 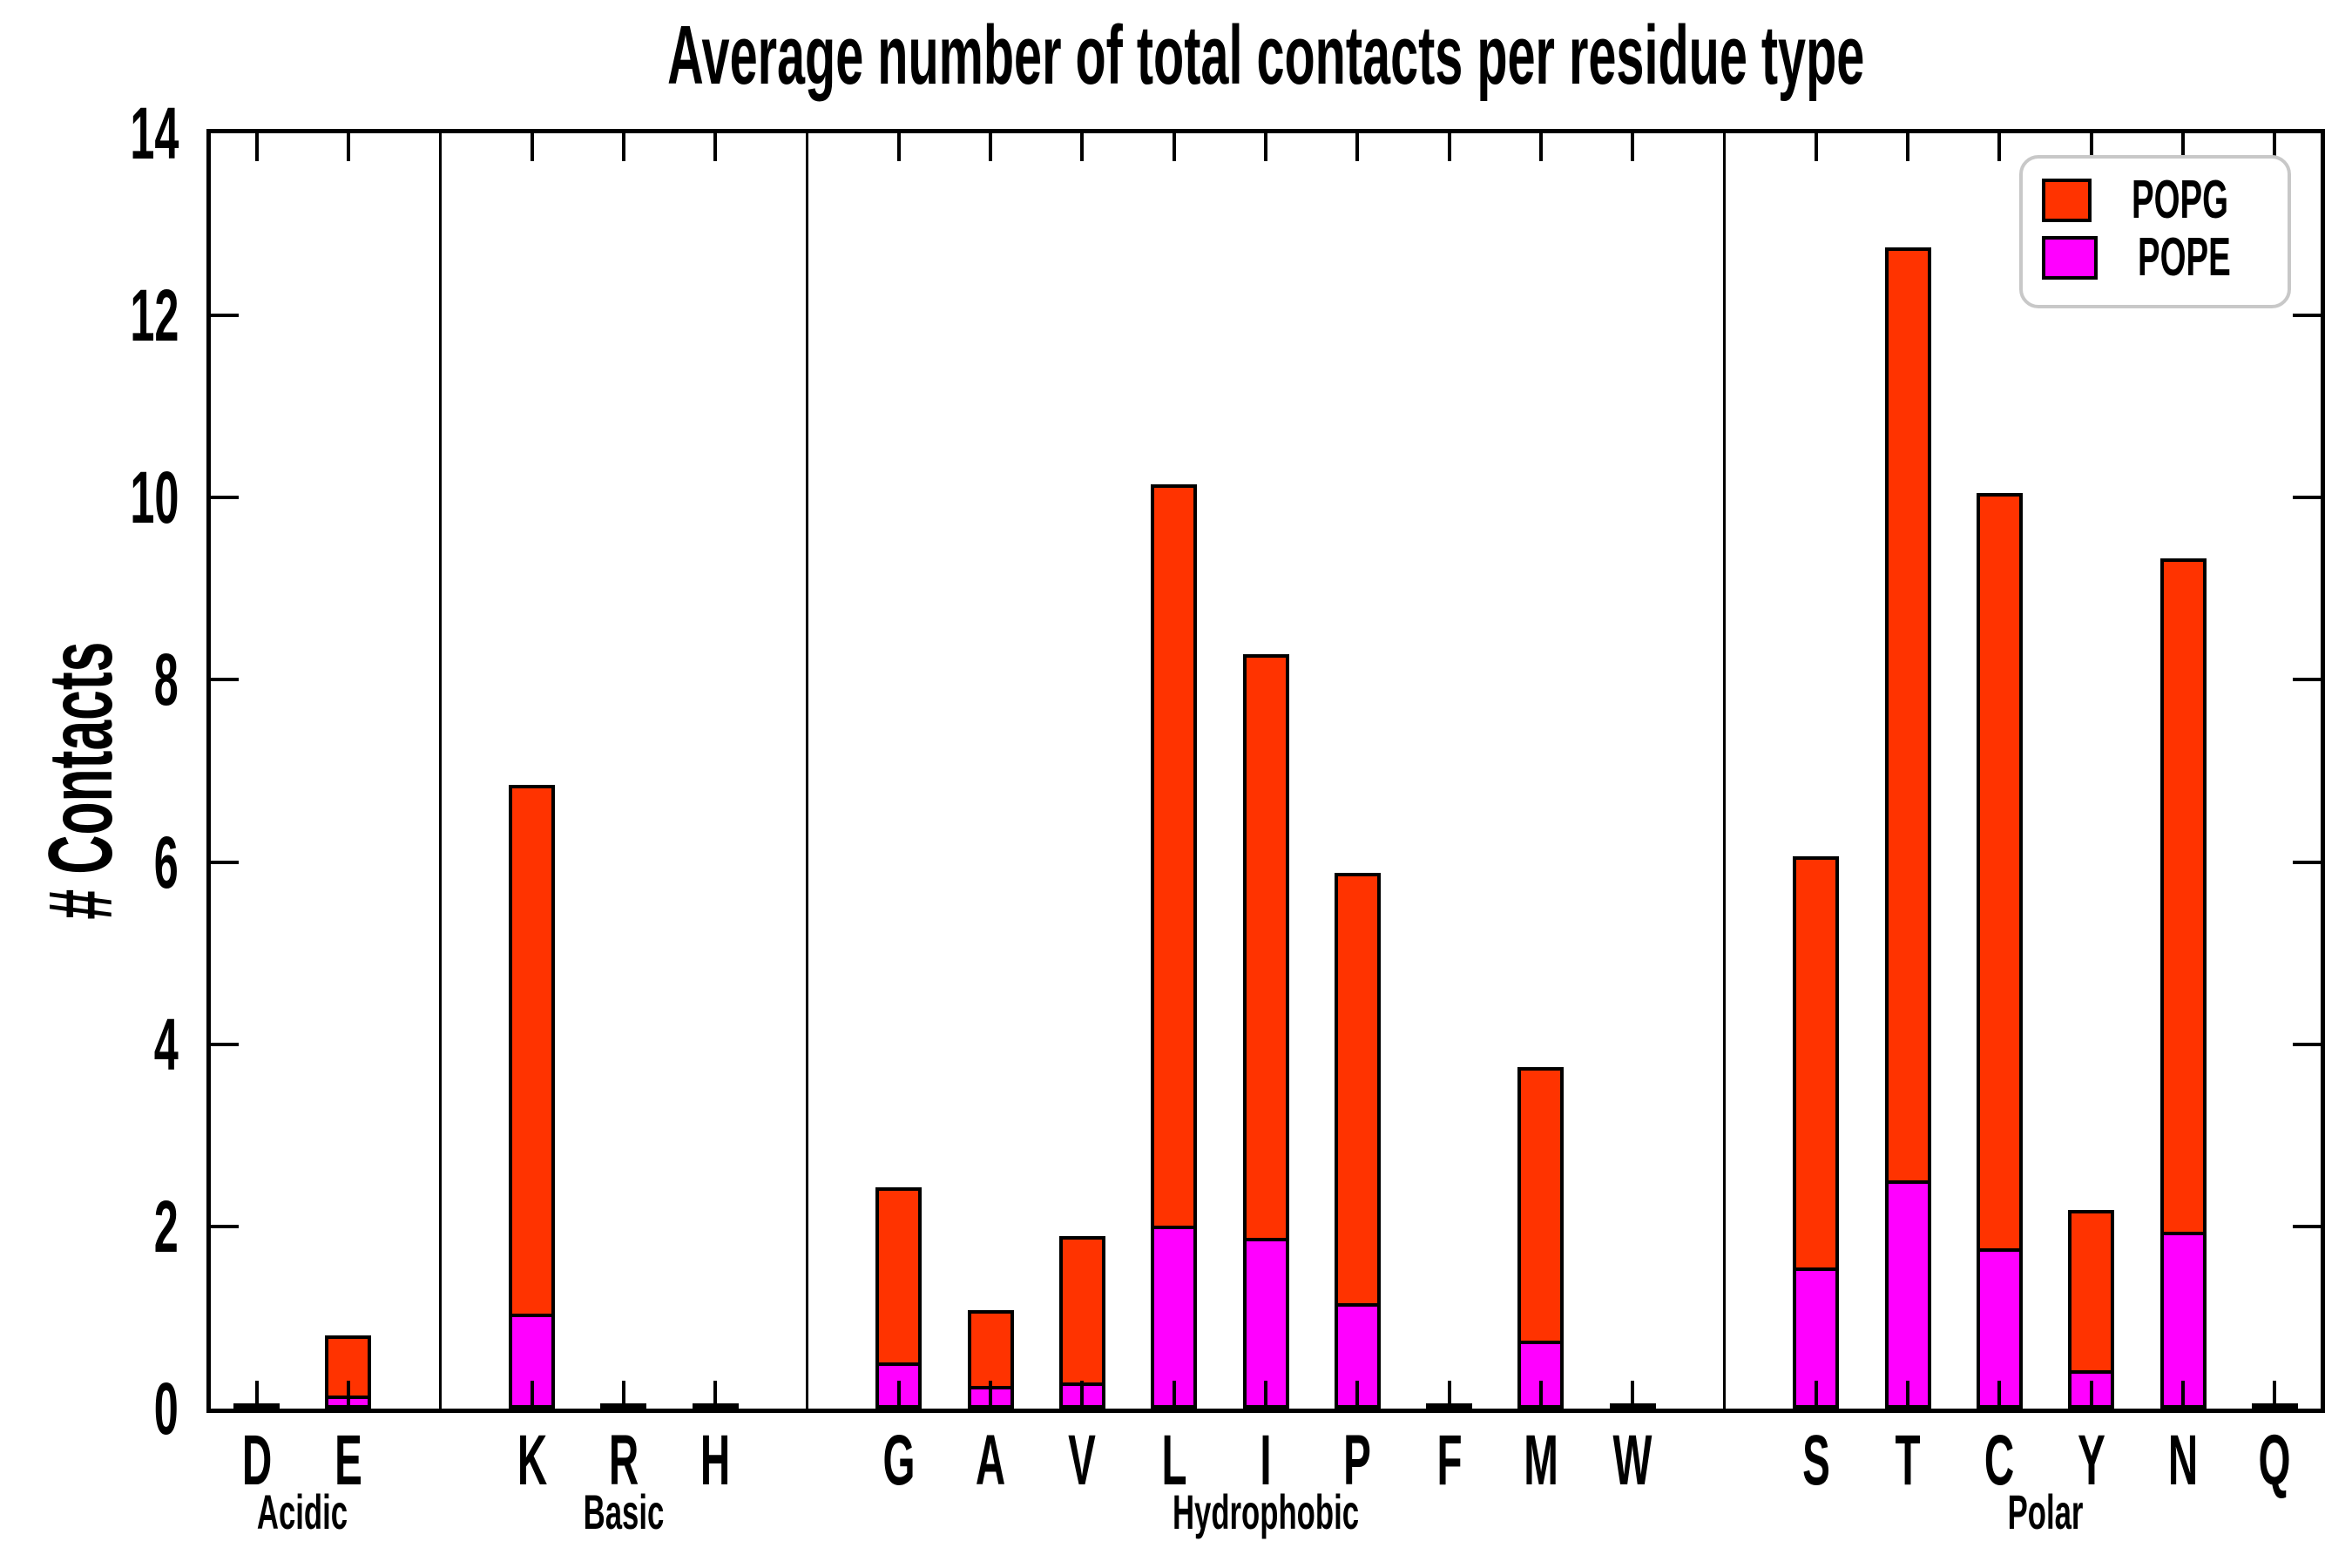 What do you see at coordinates (2183, 1319) in the screenshot?
I see `bar-N-pope-segment` at bounding box center [2183, 1319].